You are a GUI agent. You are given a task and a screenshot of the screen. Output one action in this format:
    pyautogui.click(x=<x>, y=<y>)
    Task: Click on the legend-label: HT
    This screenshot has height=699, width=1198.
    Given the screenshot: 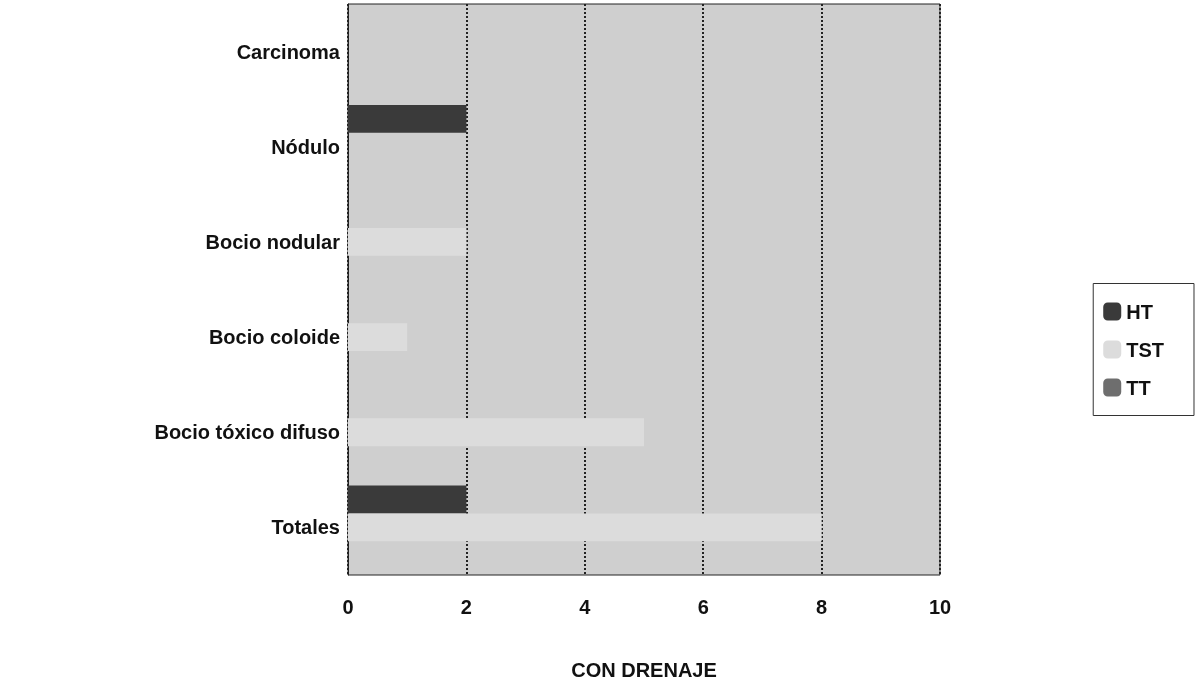 What is the action you would take?
    pyautogui.click(x=1139, y=311)
    